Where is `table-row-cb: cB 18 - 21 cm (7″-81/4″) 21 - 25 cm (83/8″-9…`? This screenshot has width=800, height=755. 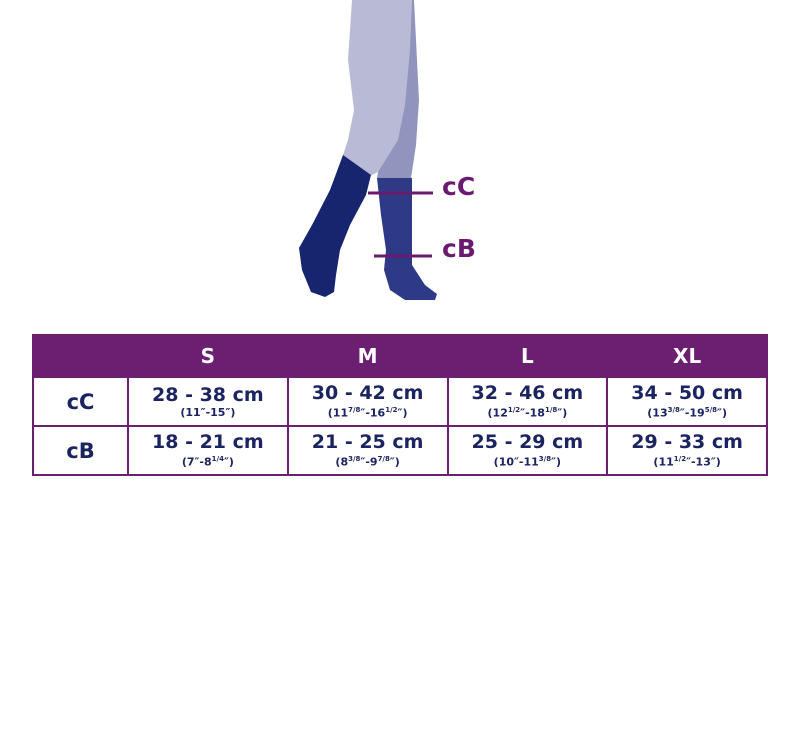
table-row-cb: cB 18 - 21 cm (7″-81/4″) 21 - 25 cm (83/8″-9… is located at coordinates (400, 450).